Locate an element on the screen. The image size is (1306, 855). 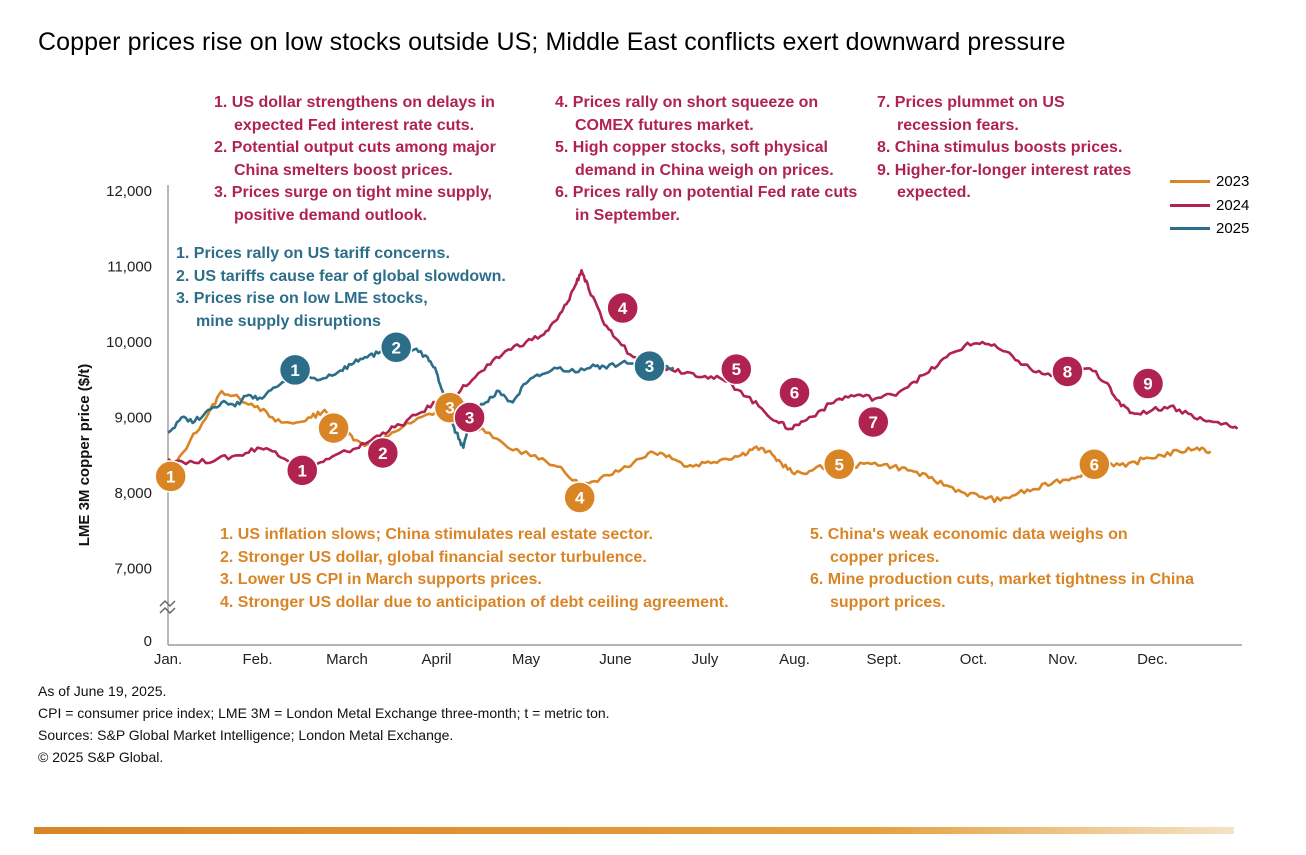
legend-label-2025: 2025 is located at coordinates (1233, 229).